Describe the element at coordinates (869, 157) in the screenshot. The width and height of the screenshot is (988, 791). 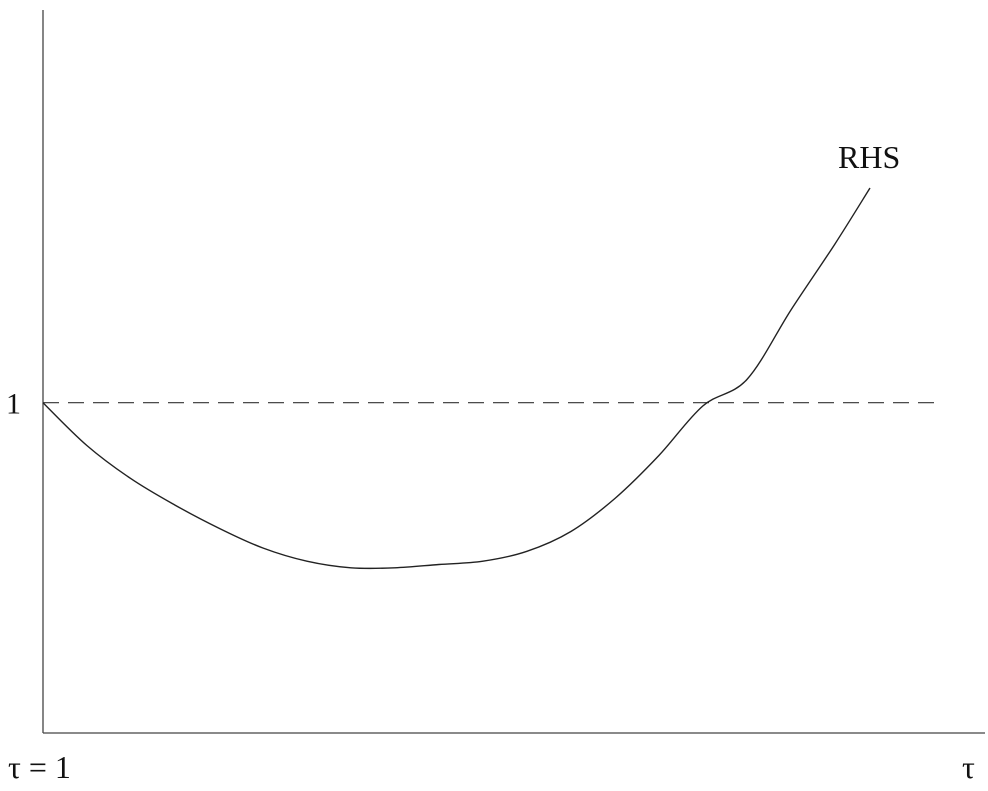
I see `series-label-rhs: RHS` at that location.